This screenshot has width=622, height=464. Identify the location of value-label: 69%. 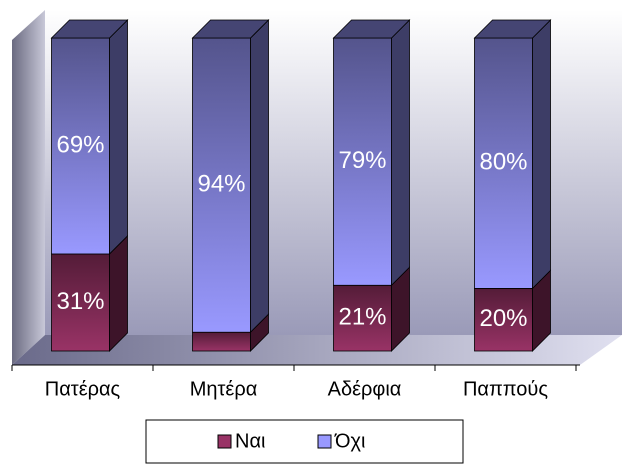
(80, 144).